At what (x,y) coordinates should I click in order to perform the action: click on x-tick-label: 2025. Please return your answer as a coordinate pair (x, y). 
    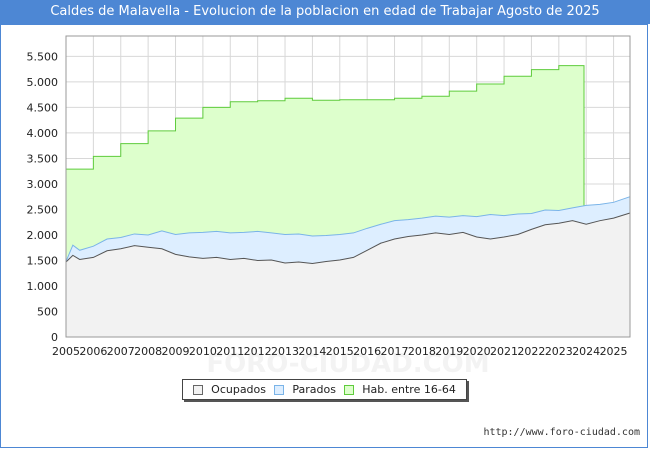
    Looking at the image, I should click on (614, 351).